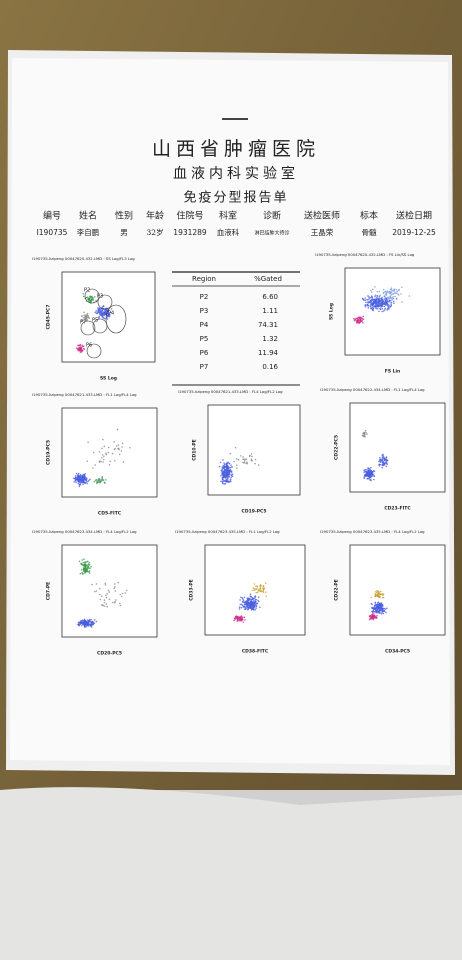 Image resolution: width=462 pixels, height=960 pixels. I want to click on field-value: 血液科, so click(228, 232).